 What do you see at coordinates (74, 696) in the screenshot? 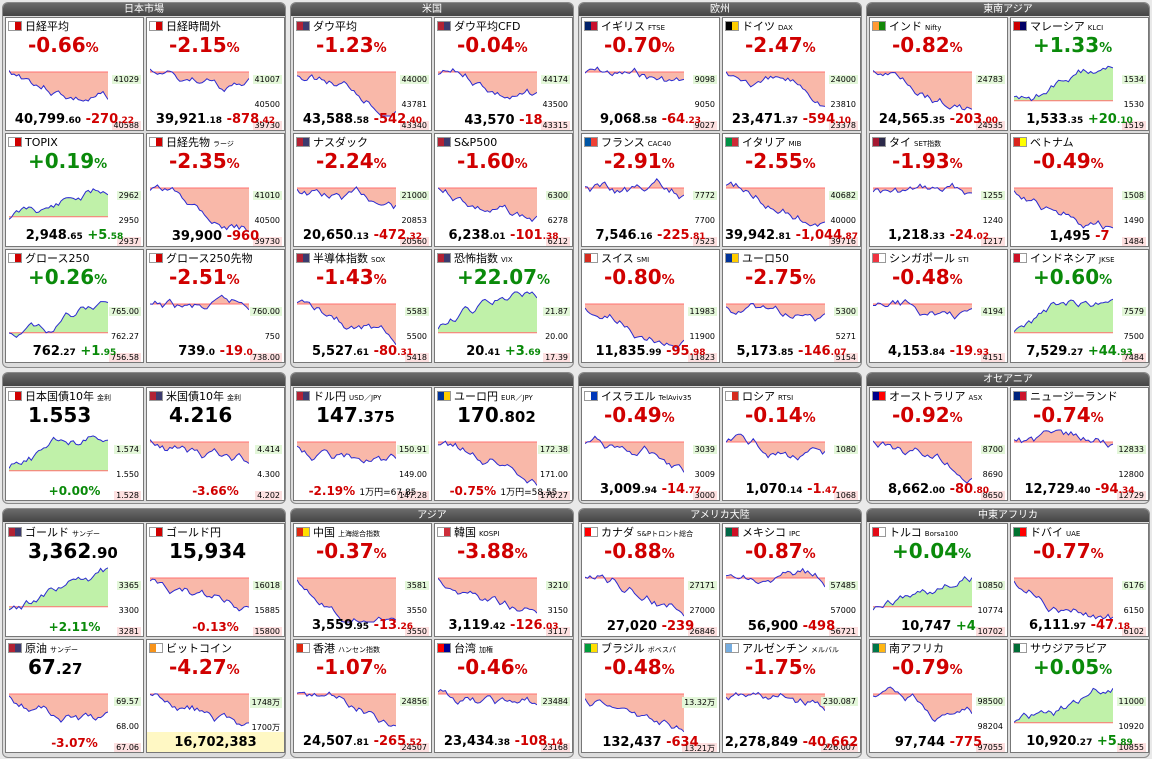
I see `market-panel: 原油 サンデー 69.57 68.00 67.06 67.27 -3.07%` at bounding box center [74, 696].